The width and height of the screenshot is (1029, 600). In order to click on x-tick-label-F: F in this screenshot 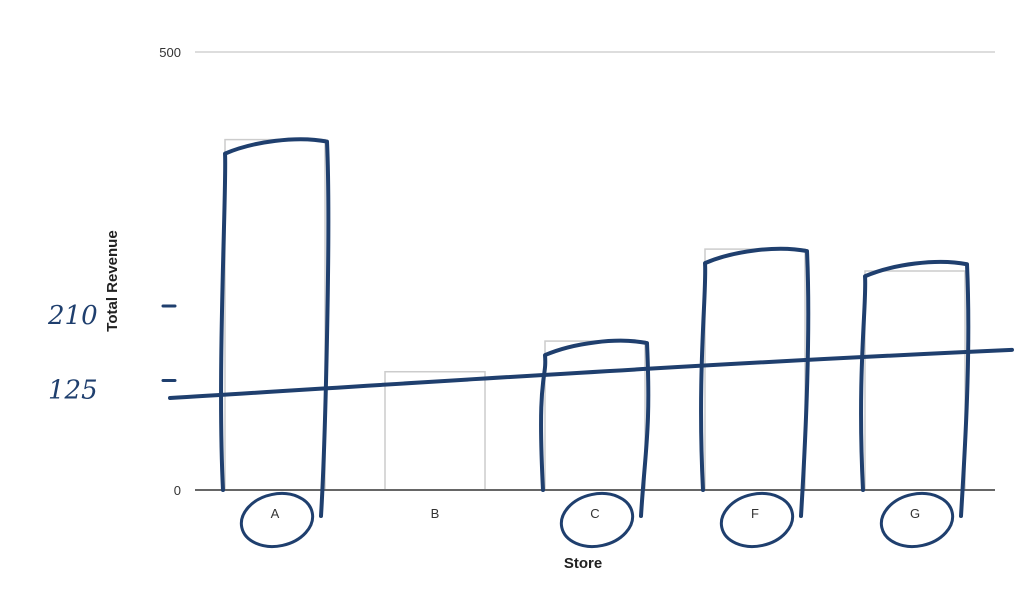, I will do `click(755, 513)`.